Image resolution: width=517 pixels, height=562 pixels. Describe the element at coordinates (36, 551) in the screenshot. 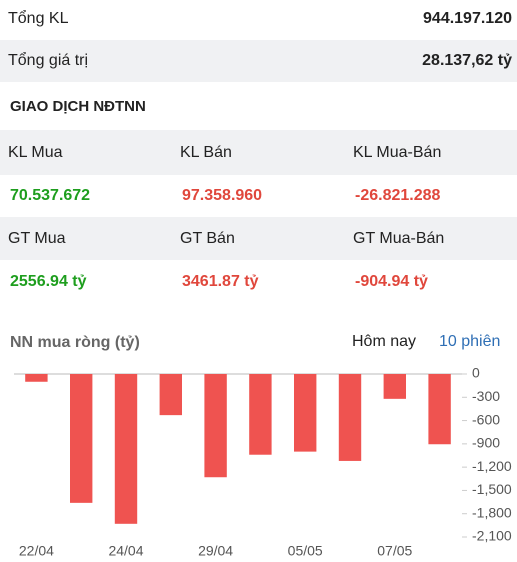

I see `x-tick-label: 22/04` at that location.